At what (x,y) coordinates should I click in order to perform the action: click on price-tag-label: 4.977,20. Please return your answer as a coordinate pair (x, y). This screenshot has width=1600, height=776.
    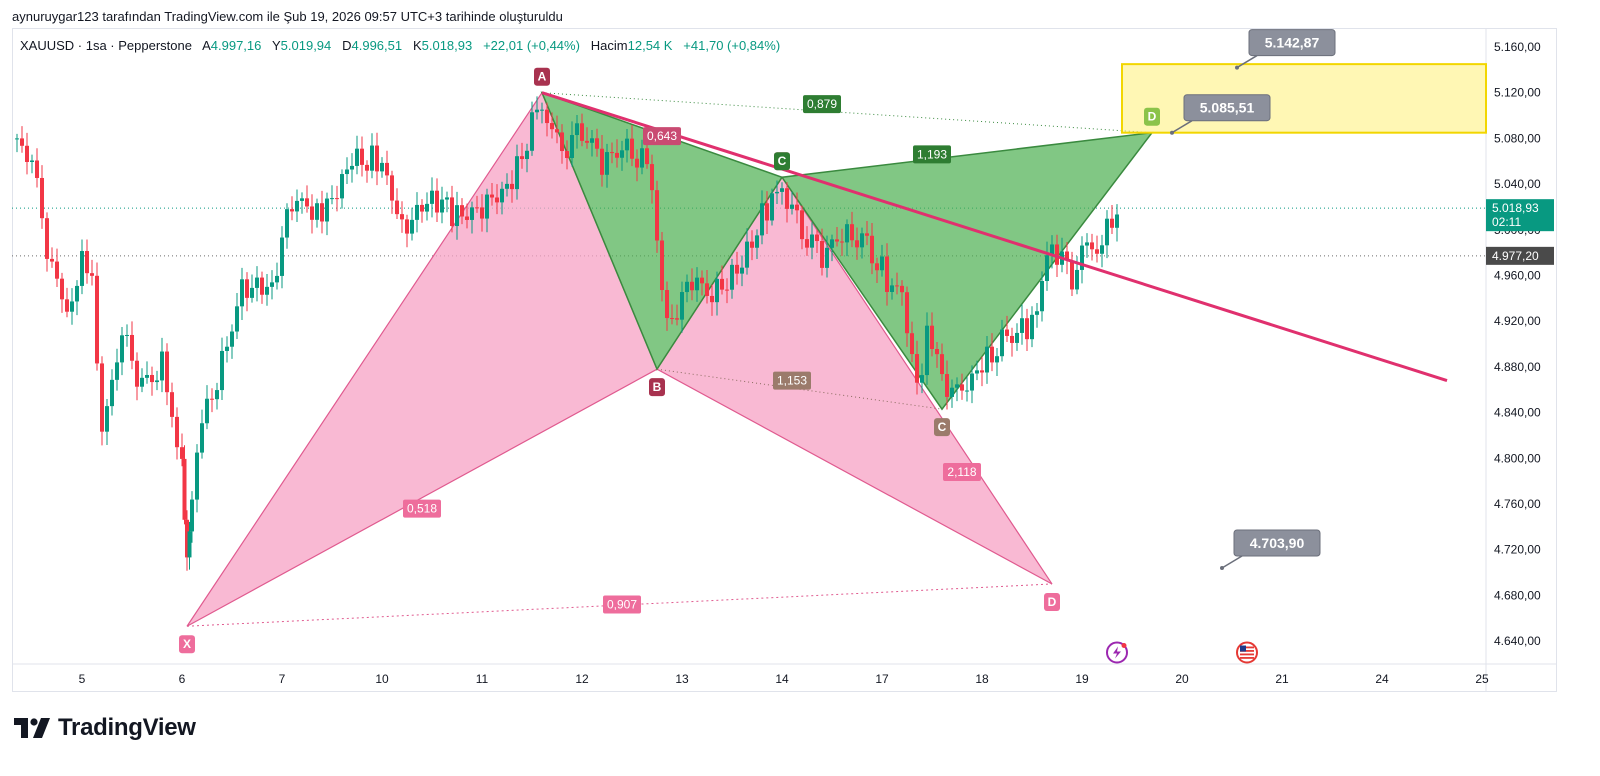
    Looking at the image, I should click on (1515, 256).